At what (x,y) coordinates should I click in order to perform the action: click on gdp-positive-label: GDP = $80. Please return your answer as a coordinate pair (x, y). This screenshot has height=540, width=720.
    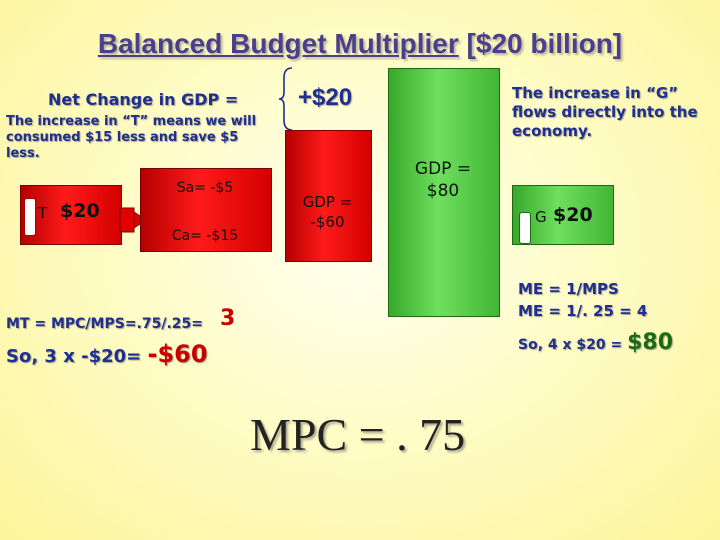
    Looking at the image, I should click on (443, 180).